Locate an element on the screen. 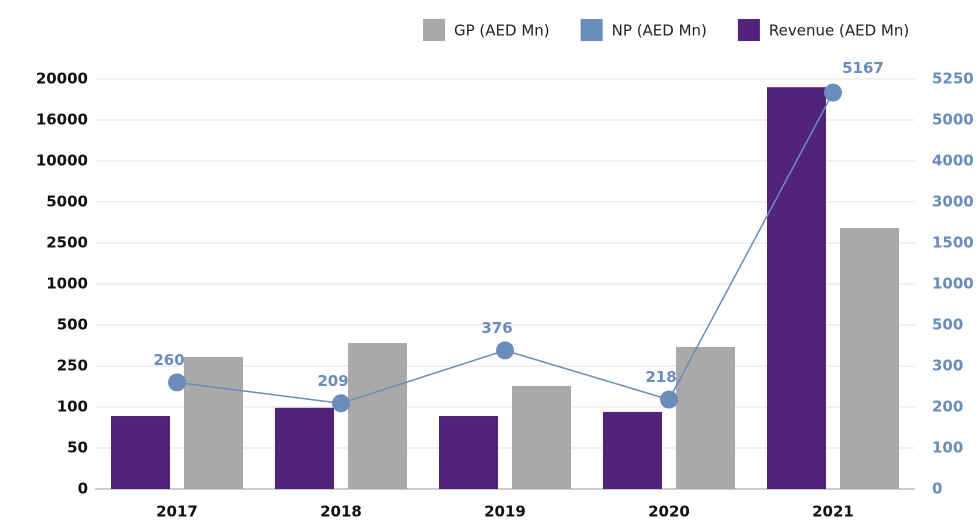 Image resolution: width=978 pixels, height=522 pixels. y-tick-label: 16000 is located at coordinates (62, 120).